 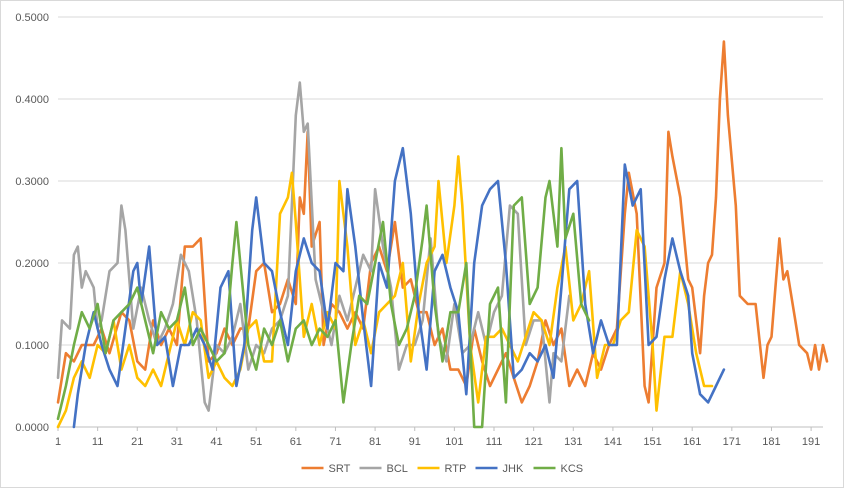 What do you see at coordinates (32, 223) in the screenshot?
I see `y-axis: 0.0000 0.1000 0.2000 0.3000 0.4000 0.5000` at bounding box center [32, 223].